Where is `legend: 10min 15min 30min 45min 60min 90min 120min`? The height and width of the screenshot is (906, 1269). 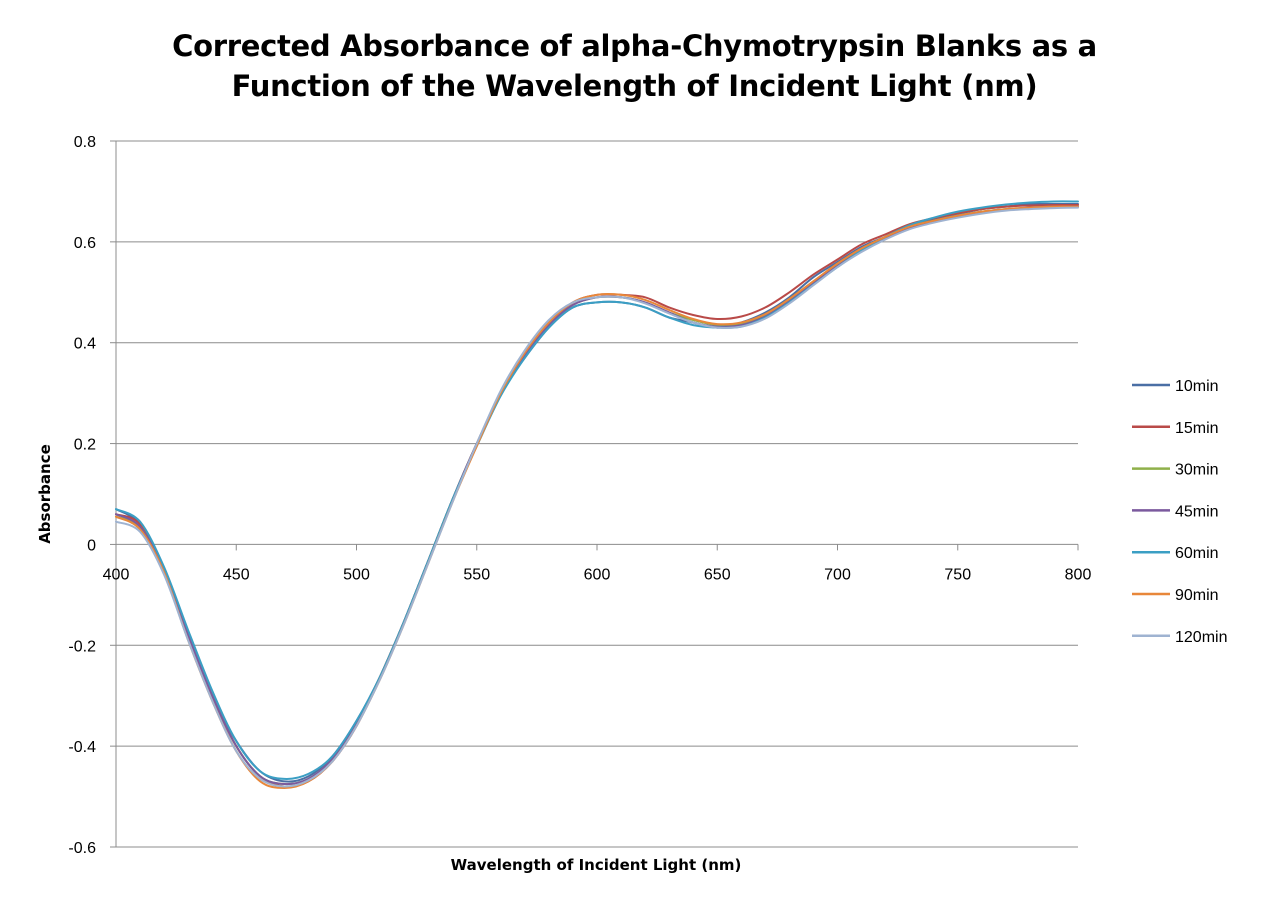
legend: 10min 15min 30min 45min 60min 90min 120min is located at coordinates (1179, 512).